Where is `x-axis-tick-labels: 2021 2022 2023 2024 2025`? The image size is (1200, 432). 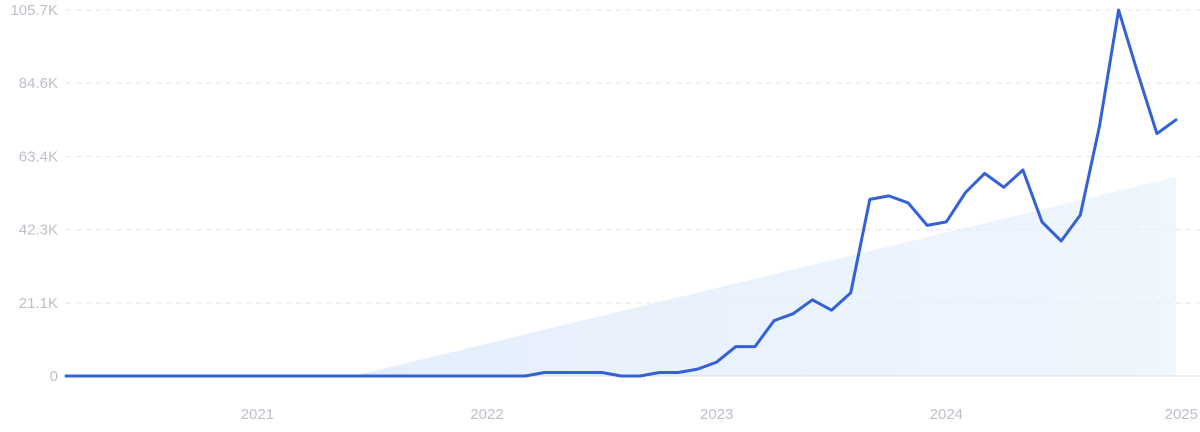 x-axis-tick-labels: 2021 2022 2023 2024 2025 is located at coordinates (719, 414).